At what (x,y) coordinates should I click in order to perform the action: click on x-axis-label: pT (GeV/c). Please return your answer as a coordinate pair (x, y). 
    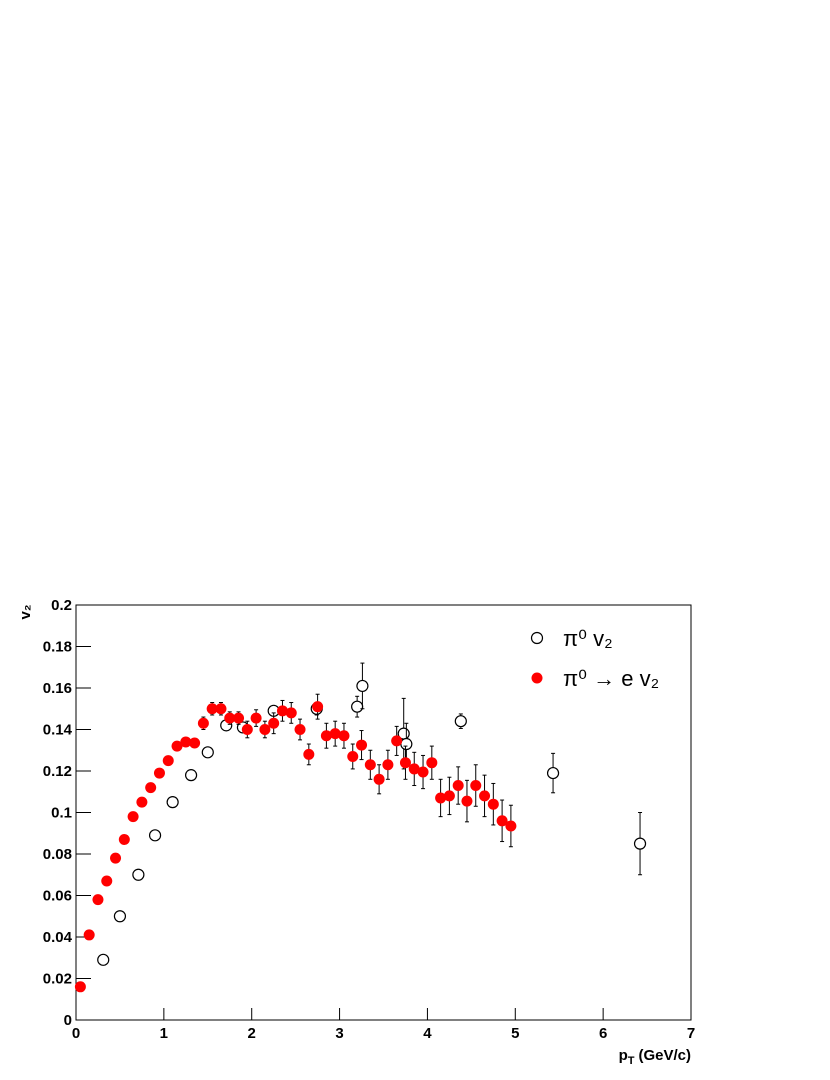
    Looking at the image, I should click on (655, 1057).